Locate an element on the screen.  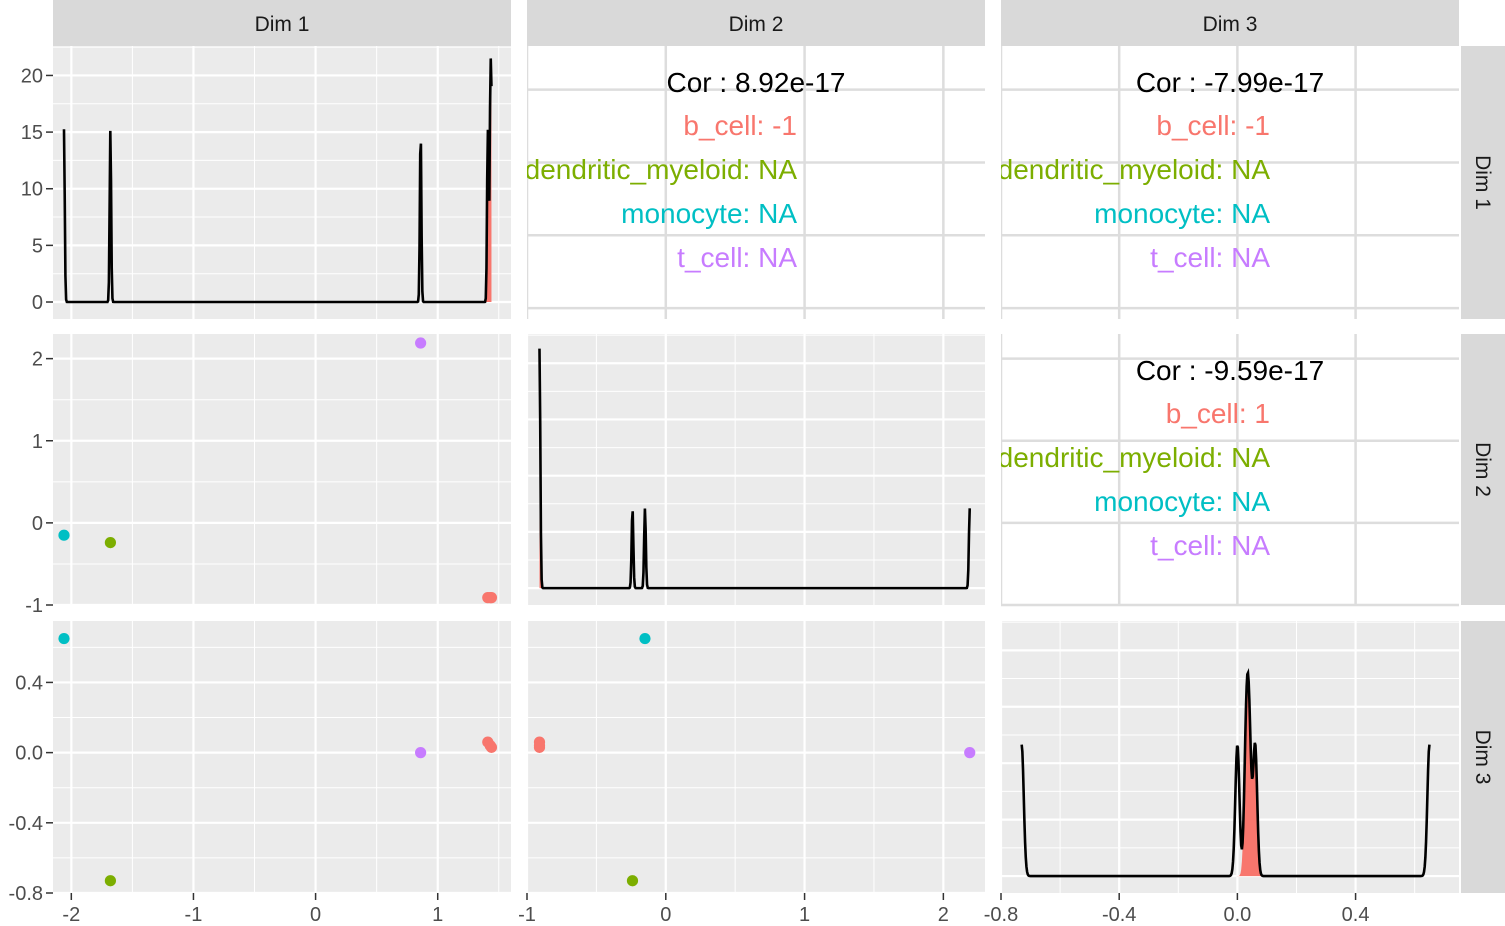
y-tick-label: -1 is located at coordinates (34, 606).